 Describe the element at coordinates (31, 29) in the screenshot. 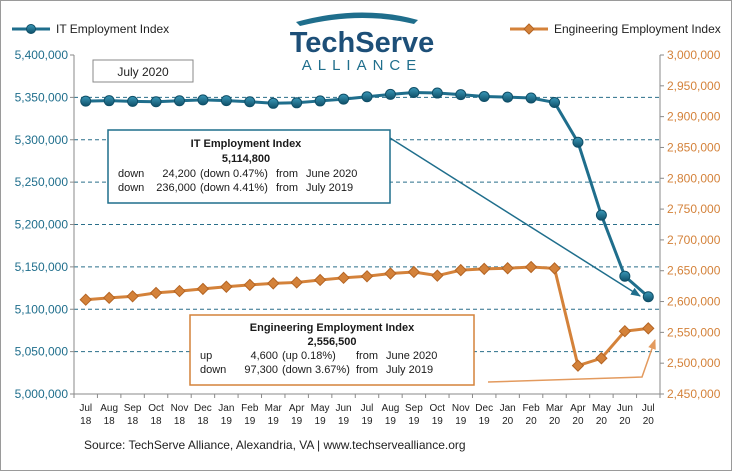

I see `legend-it-marker` at that location.